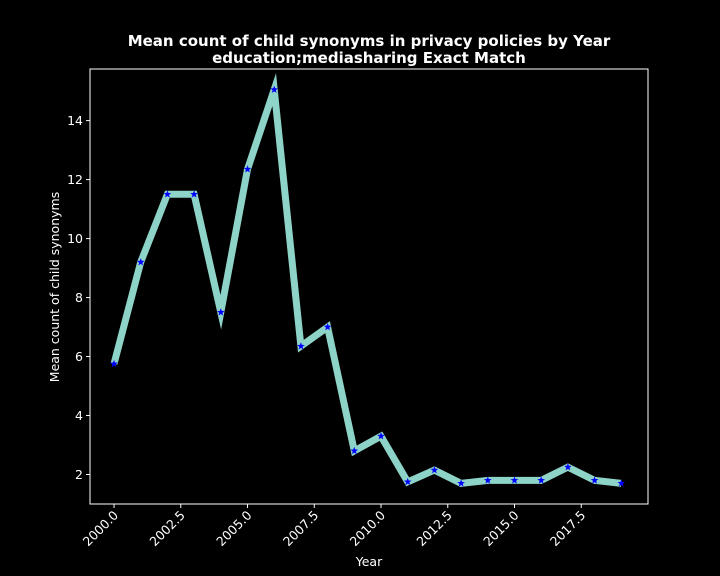  I want to click on y-tick-label: 14, so click(75, 120).